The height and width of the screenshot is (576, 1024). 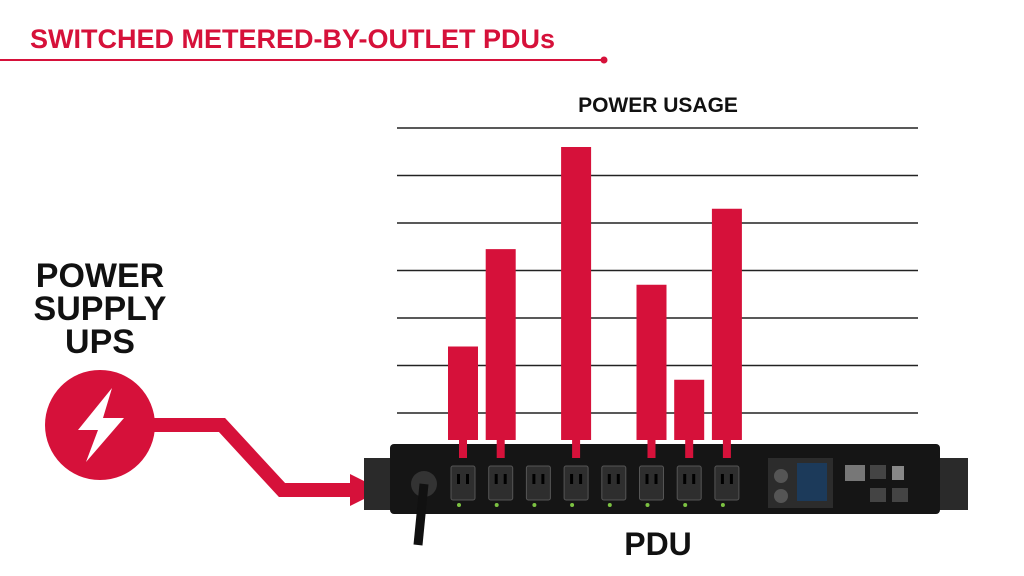 I want to click on chart-title: POWER USAGE, so click(x=658, y=105).